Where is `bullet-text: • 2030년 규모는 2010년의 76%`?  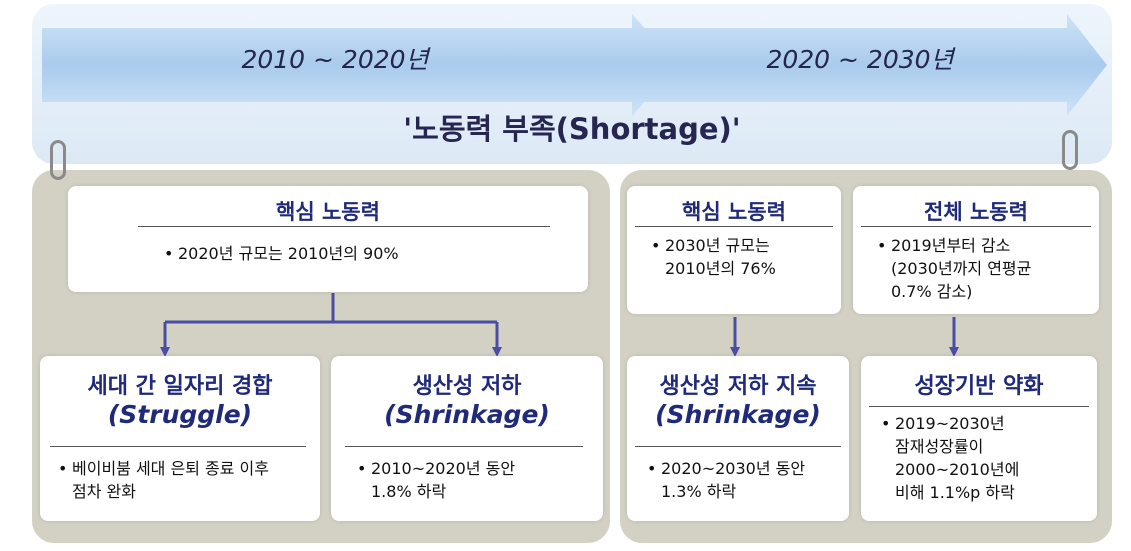 bullet-text: • 2030년 규모는 2010년의 76% is located at coordinates (713, 257).